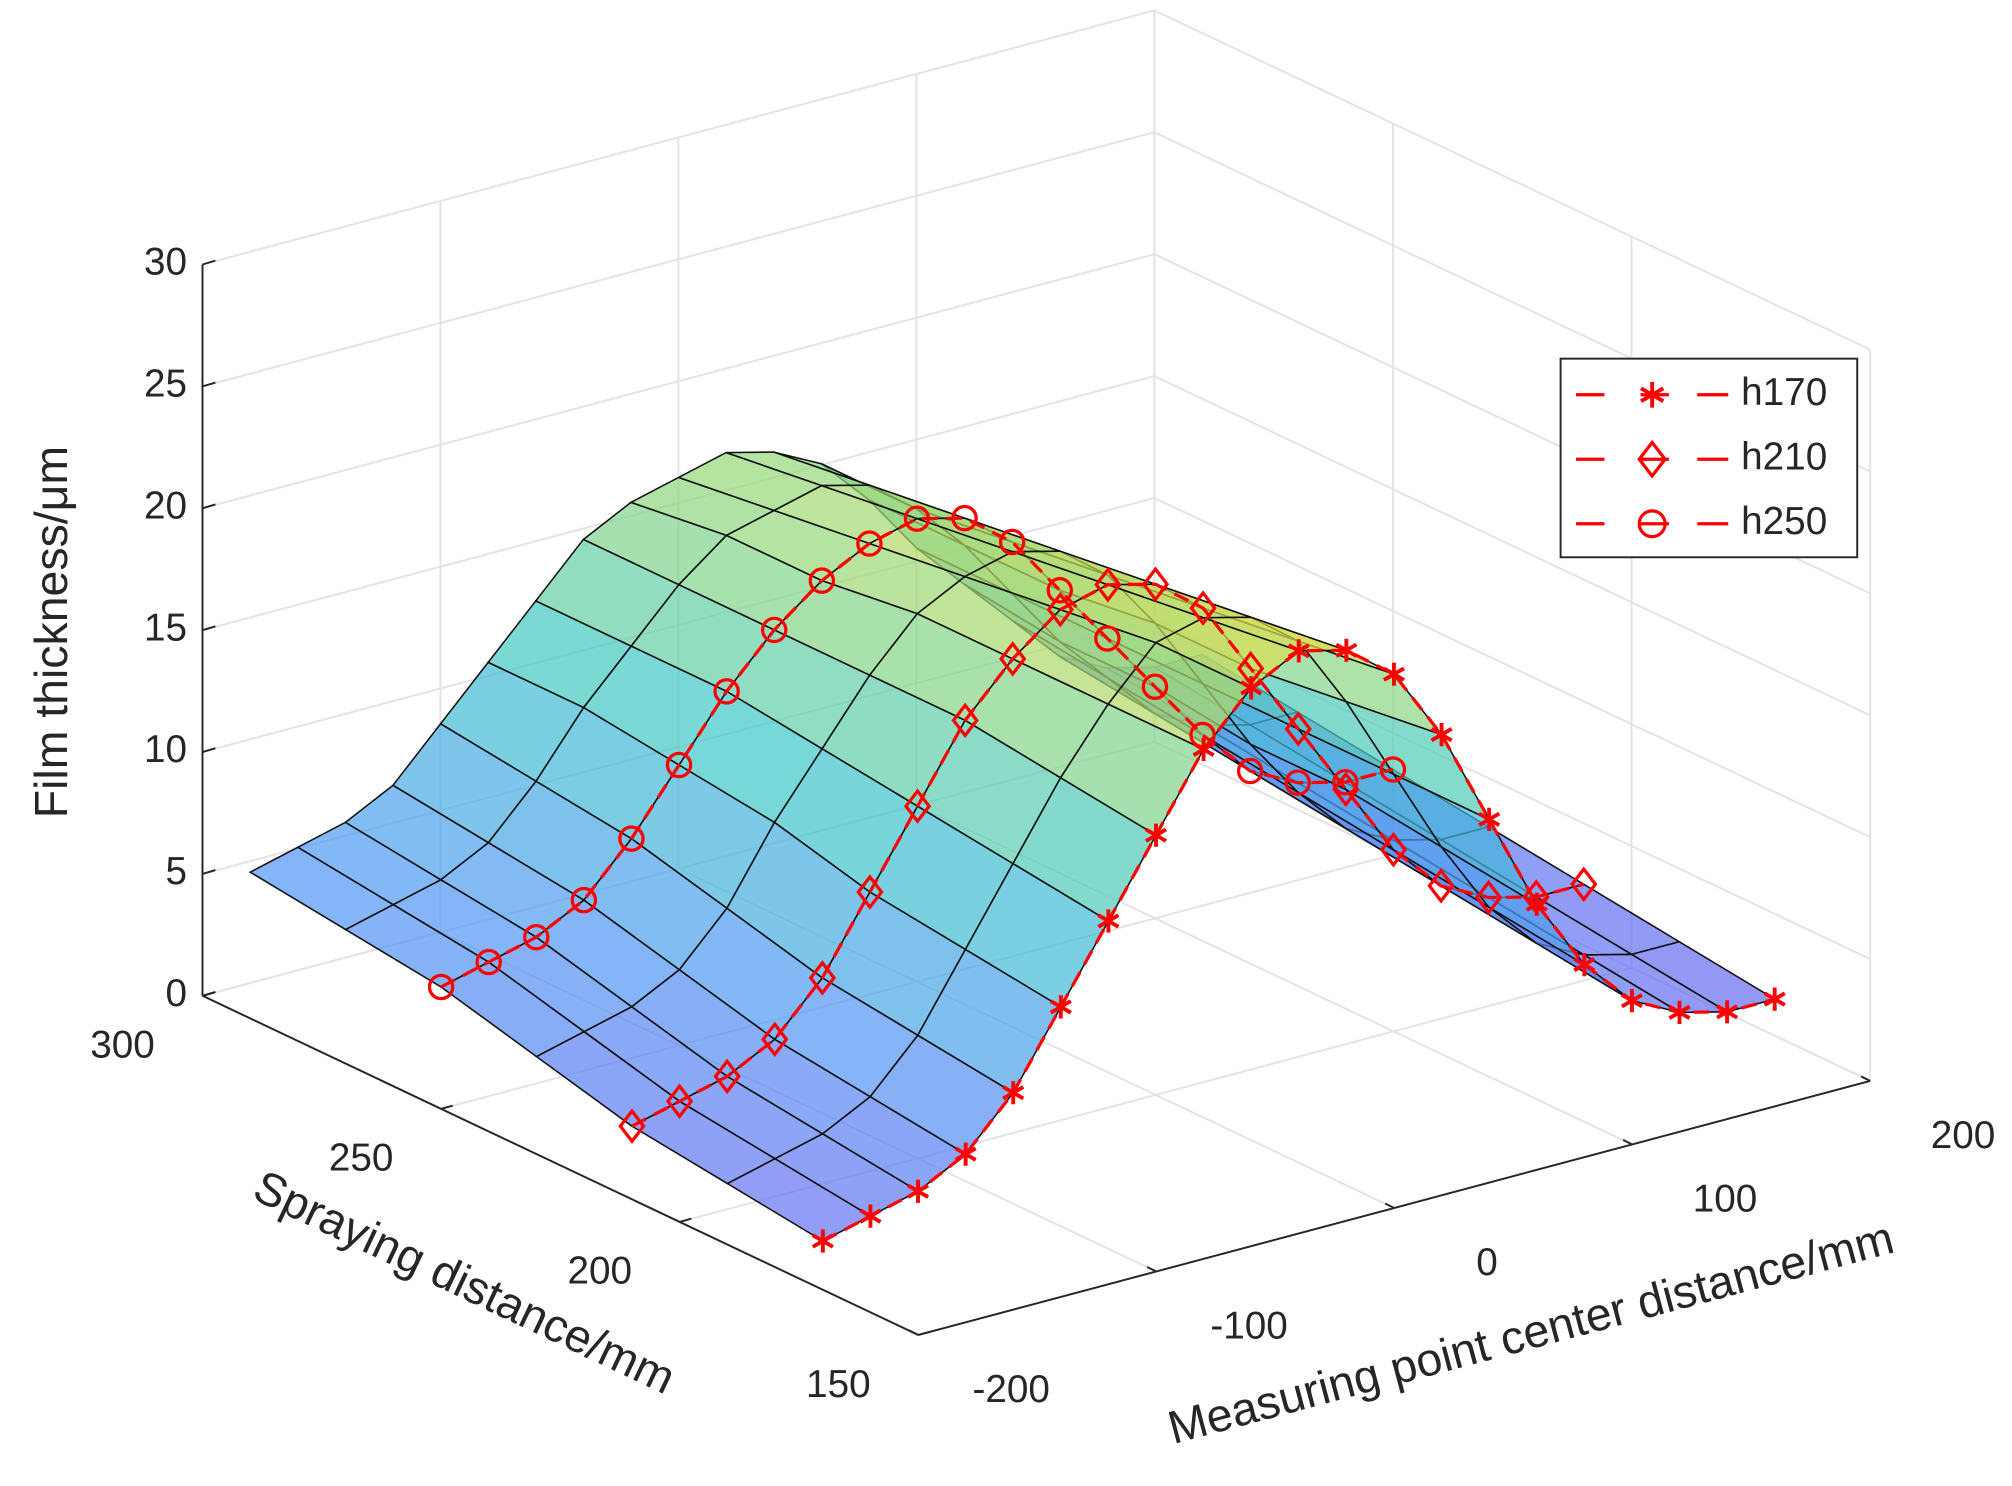  I want to click on z-axis-label: Film thickness/μm, so click(51, 632).